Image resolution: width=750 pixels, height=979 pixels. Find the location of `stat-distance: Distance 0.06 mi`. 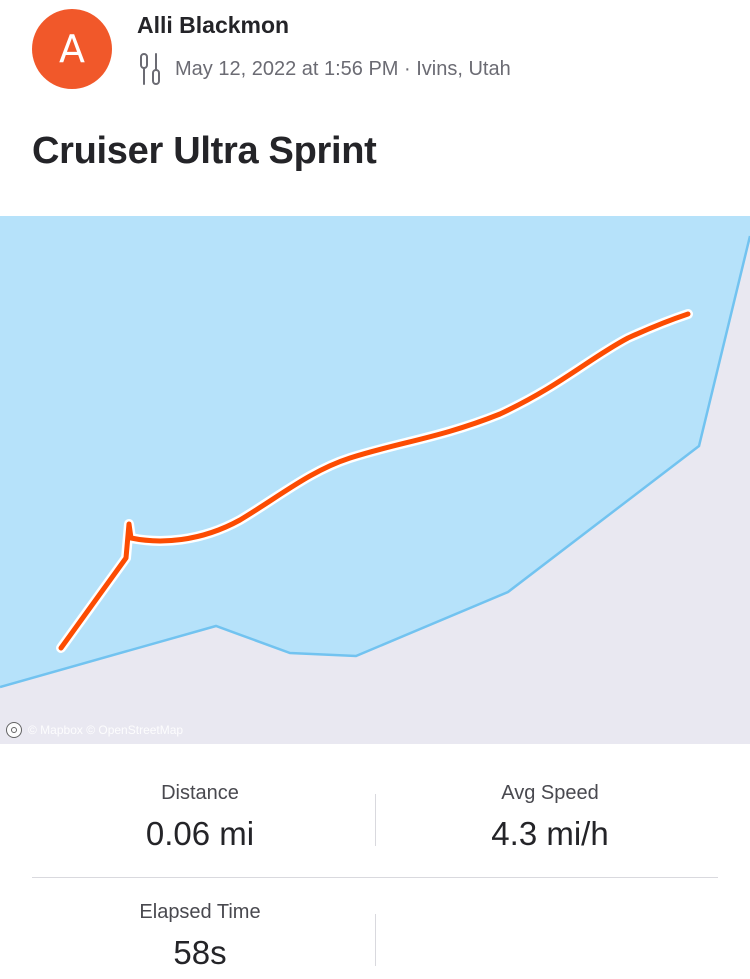

stat-distance: Distance 0.06 mi is located at coordinates (200, 817).